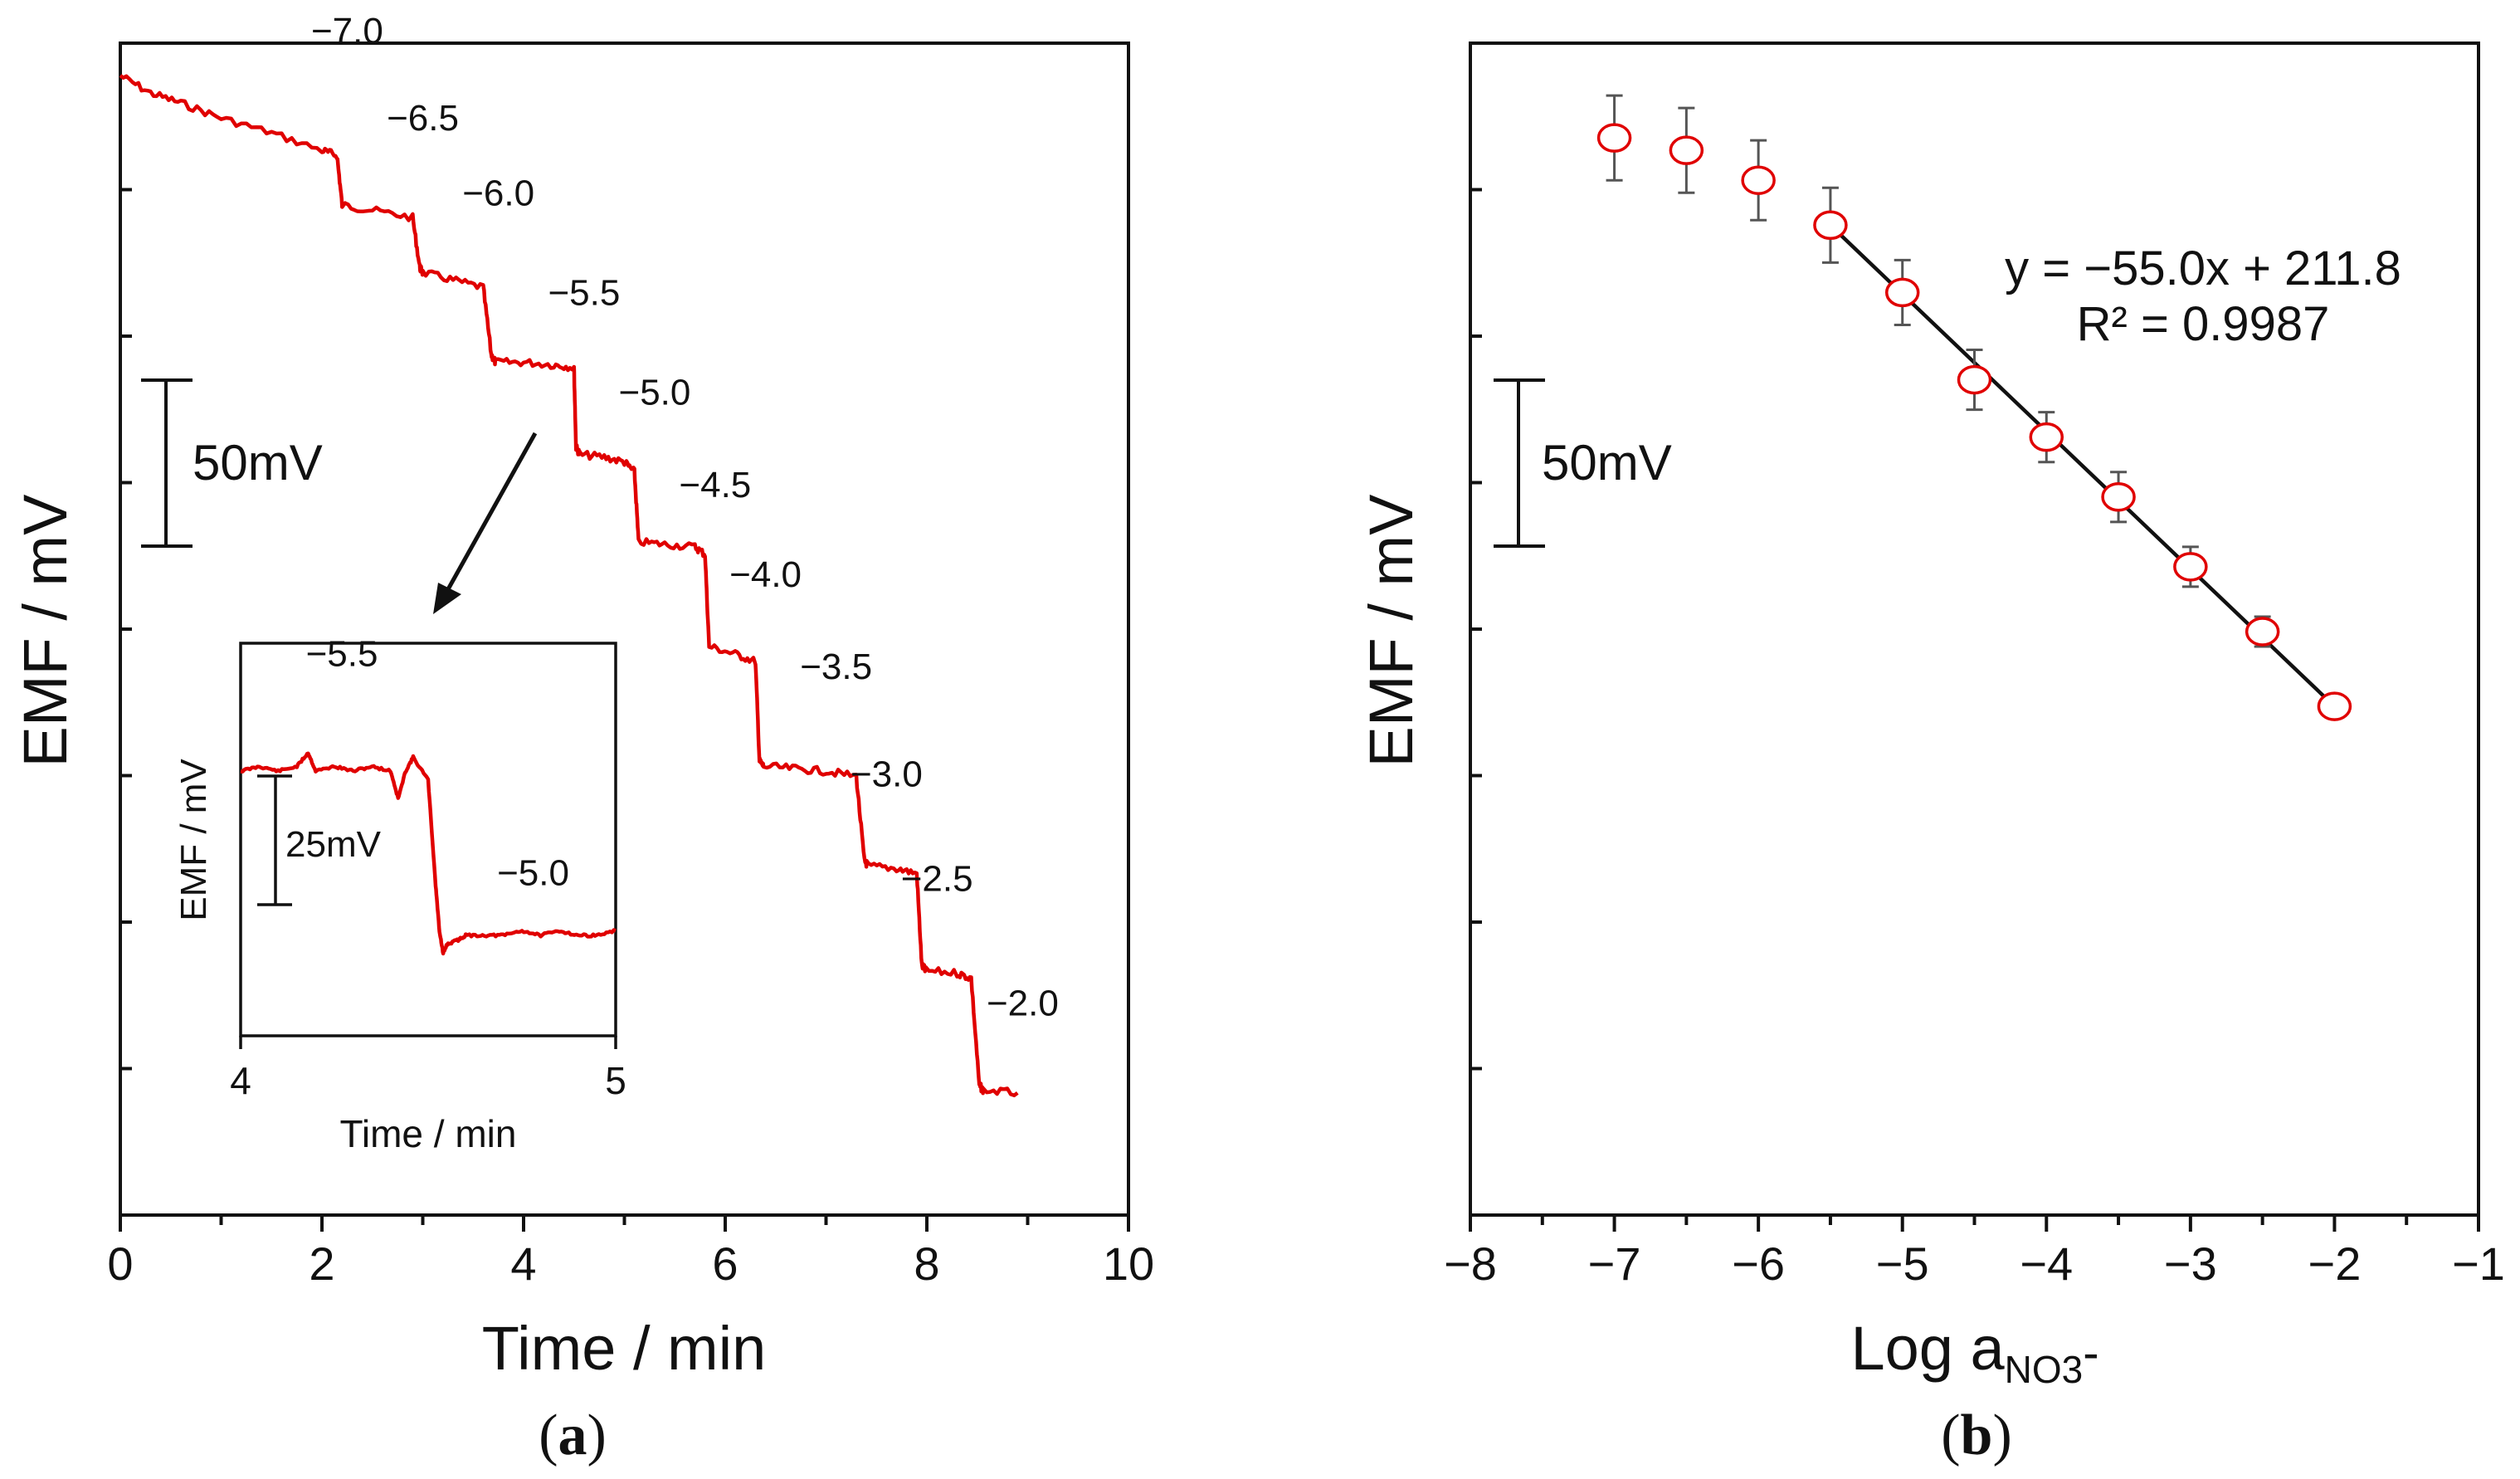 The width and height of the screenshot is (2520, 1479). I want to click on inset-plot-frame, so click(428, 839).